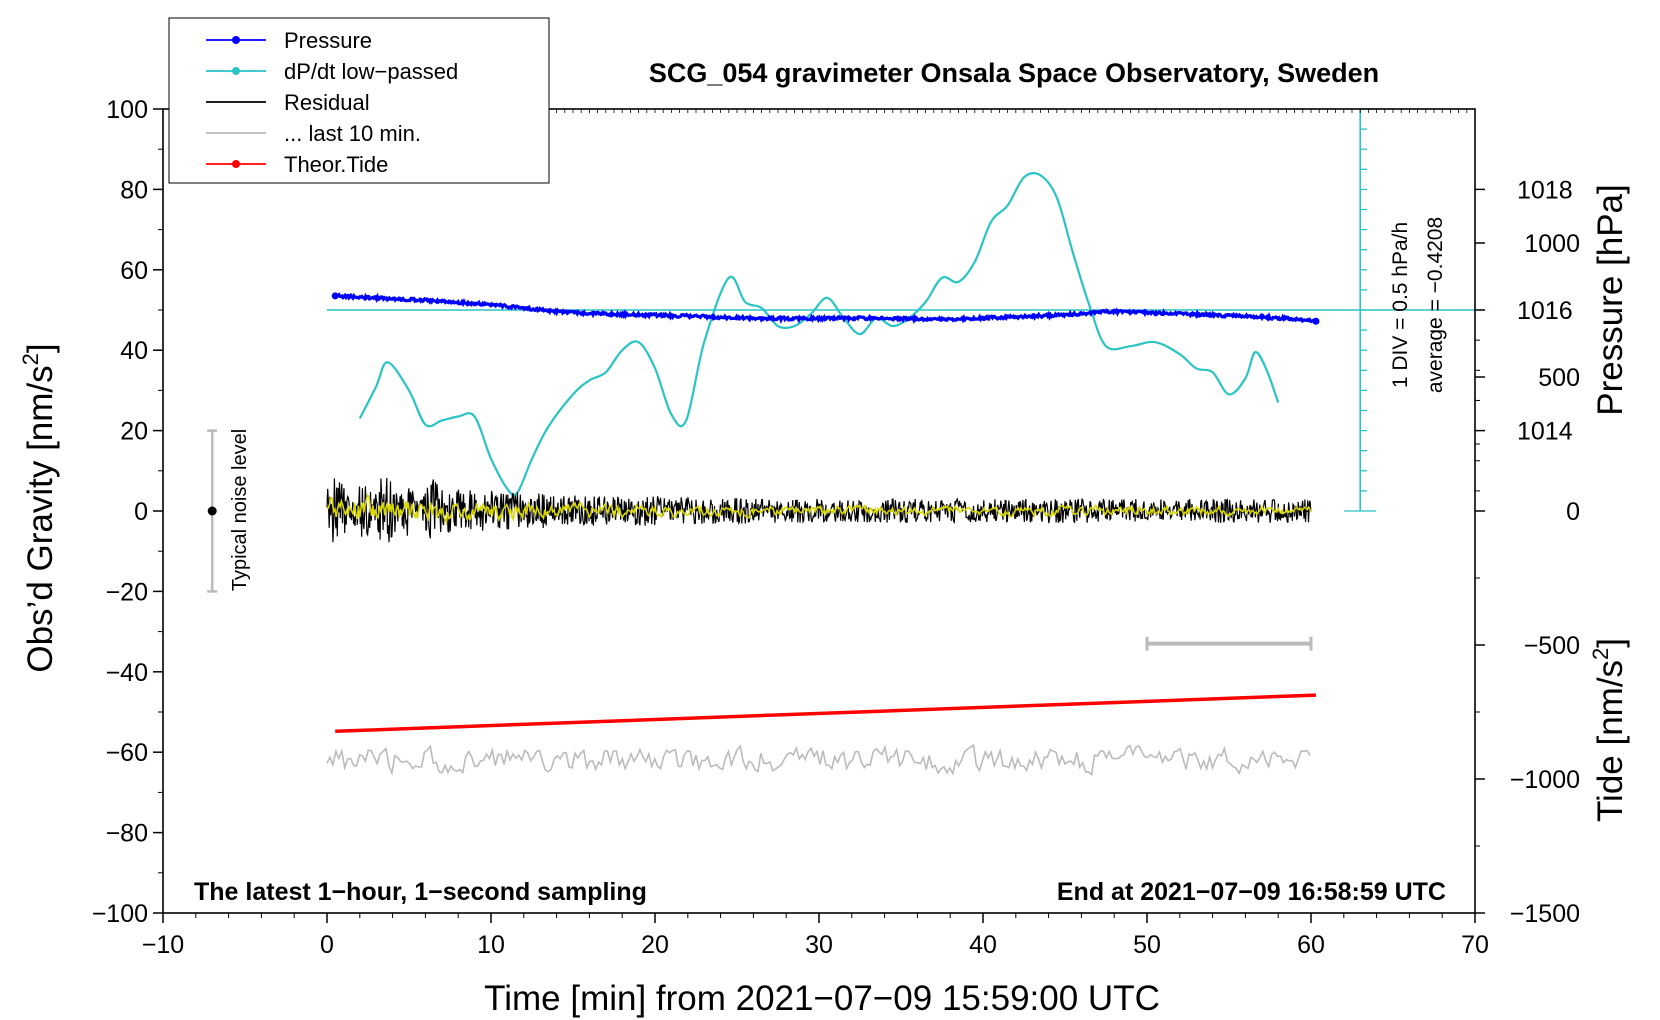  What do you see at coordinates (1545, 780) in the screenshot?
I see `tide-tick-label: −1000` at bounding box center [1545, 780].